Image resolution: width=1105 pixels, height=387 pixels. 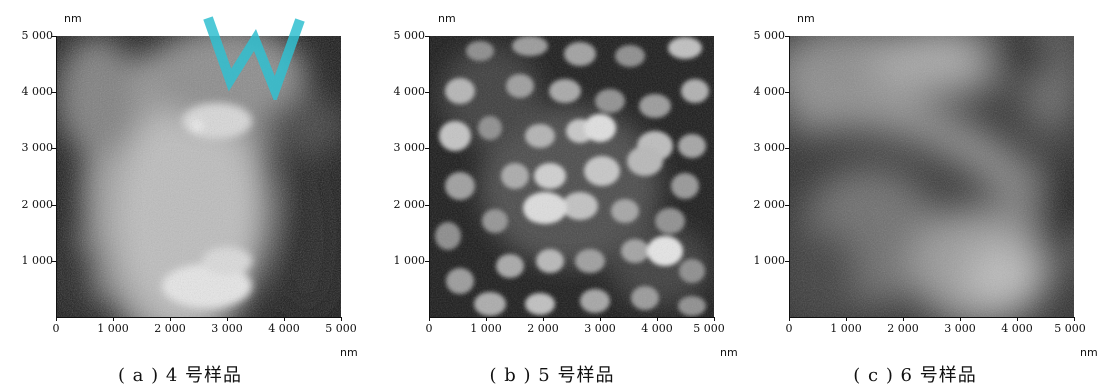 What do you see at coordinates (552, 375) in the screenshot?
I see `caption-b: ( b ) 5 号样品` at bounding box center [552, 375].